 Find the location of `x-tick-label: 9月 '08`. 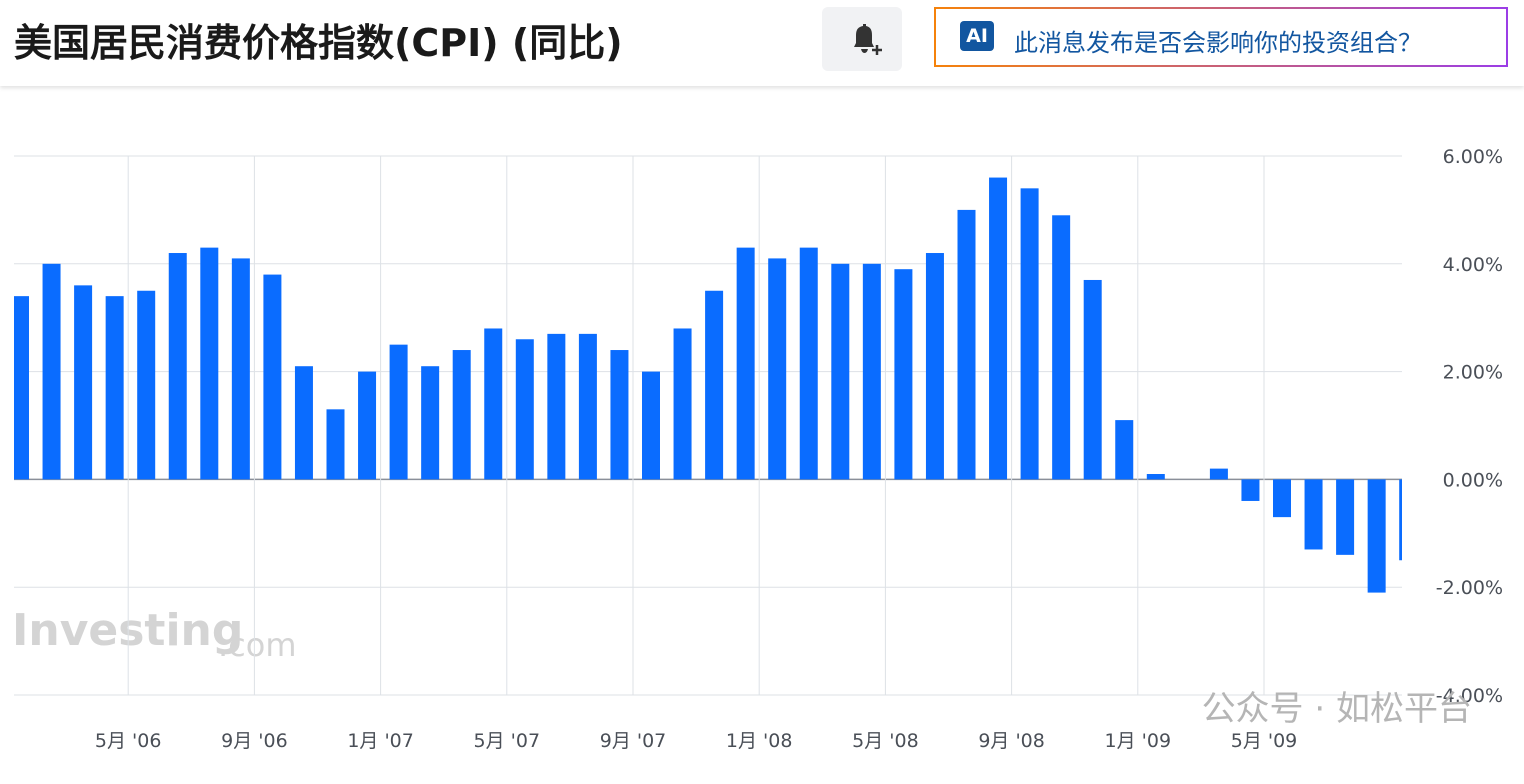

x-tick-label: 9月 '08 is located at coordinates (1011, 741).